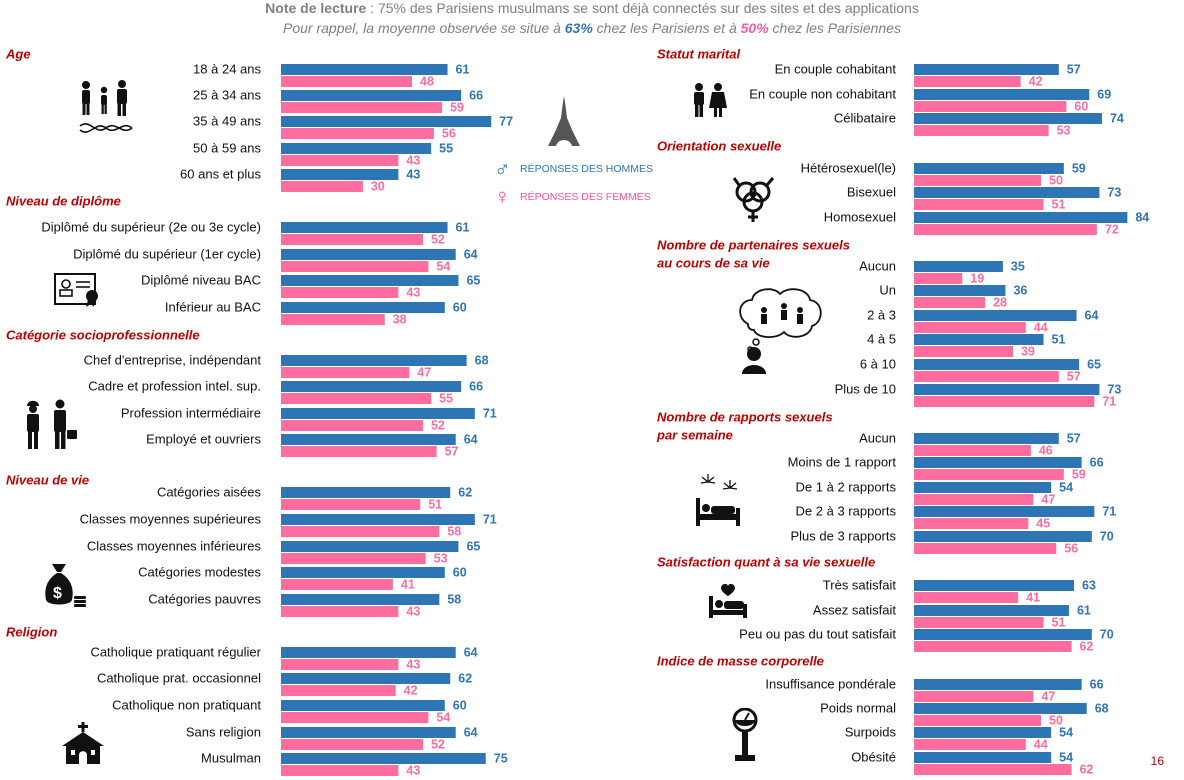 This screenshot has width=1184, height=780. Describe the element at coordinates (1071, 548) in the screenshot. I see `value-label-women: 56` at that location.